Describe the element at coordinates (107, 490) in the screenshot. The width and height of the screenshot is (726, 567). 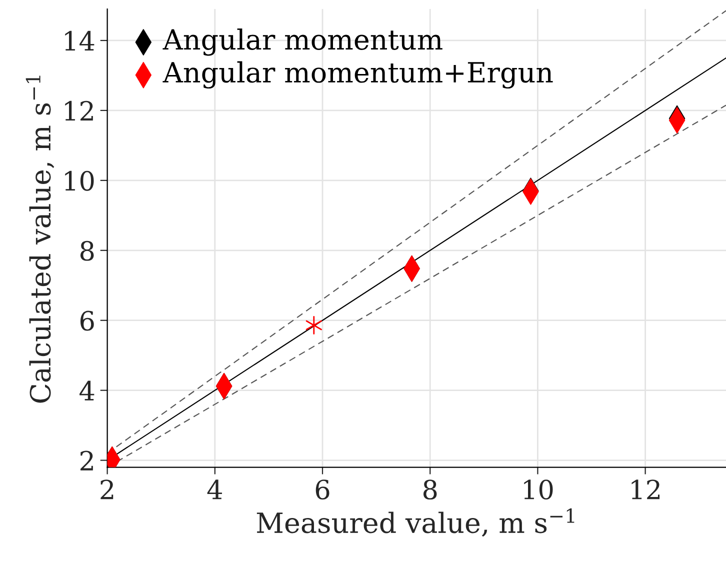
I see `x-tick-label: 2` at that location.